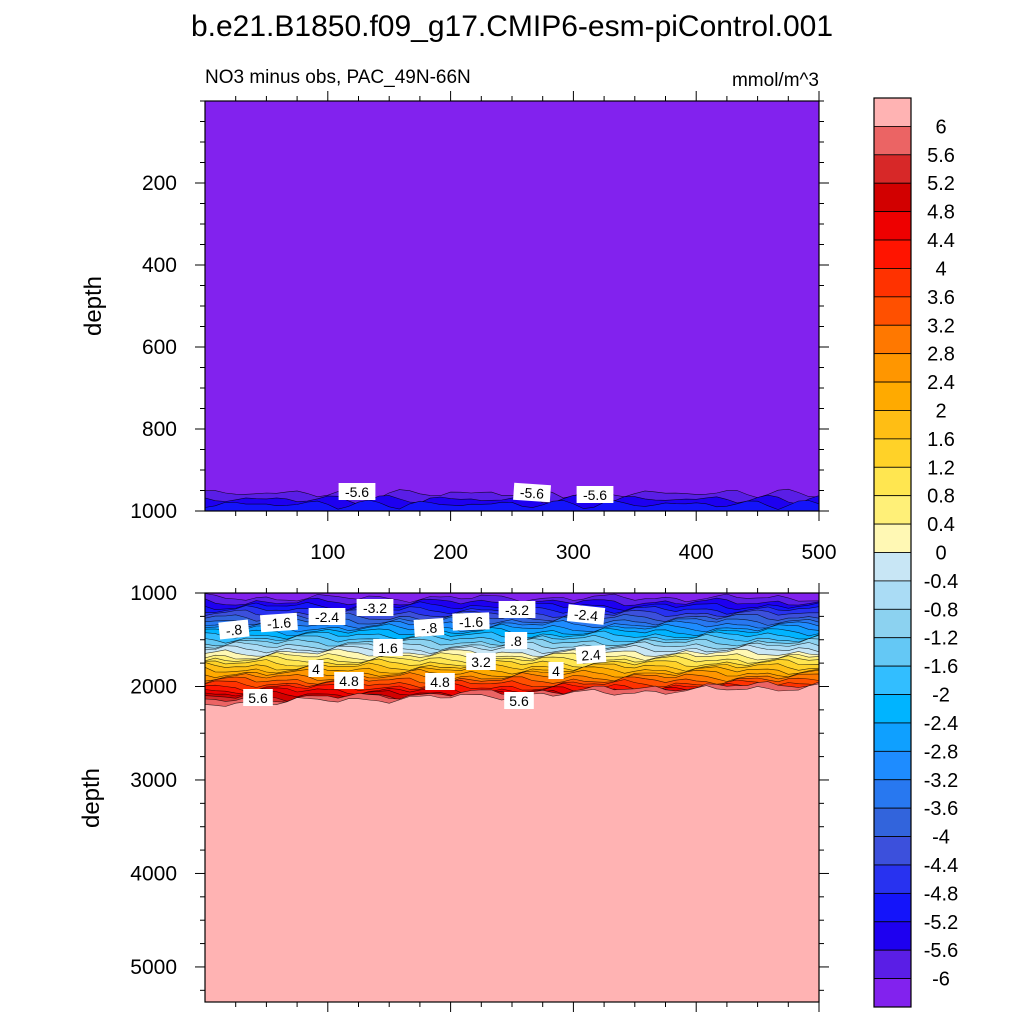  What do you see at coordinates (517, 609) in the screenshot?
I see `contour-label: -3.2` at bounding box center [517, 609].